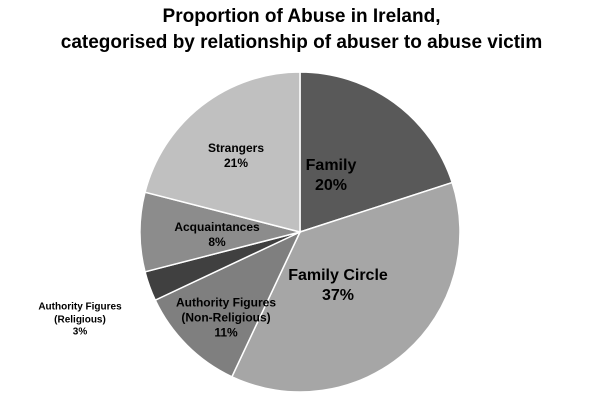 This screenshot has height=400, width=603. What do you see at coordinates (80, 332) in the screenshot?
I see `value-label: 3%` at bounding box center [80, 332].